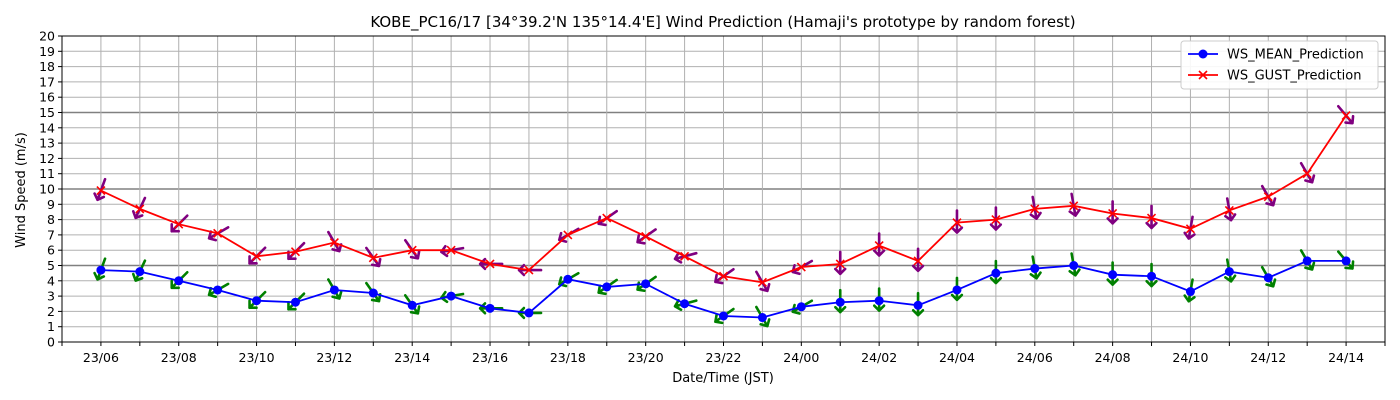  Describe the element at coordinates (1346, 357) in the screenshot. I see `x-tick-label: 24/14` at that location.